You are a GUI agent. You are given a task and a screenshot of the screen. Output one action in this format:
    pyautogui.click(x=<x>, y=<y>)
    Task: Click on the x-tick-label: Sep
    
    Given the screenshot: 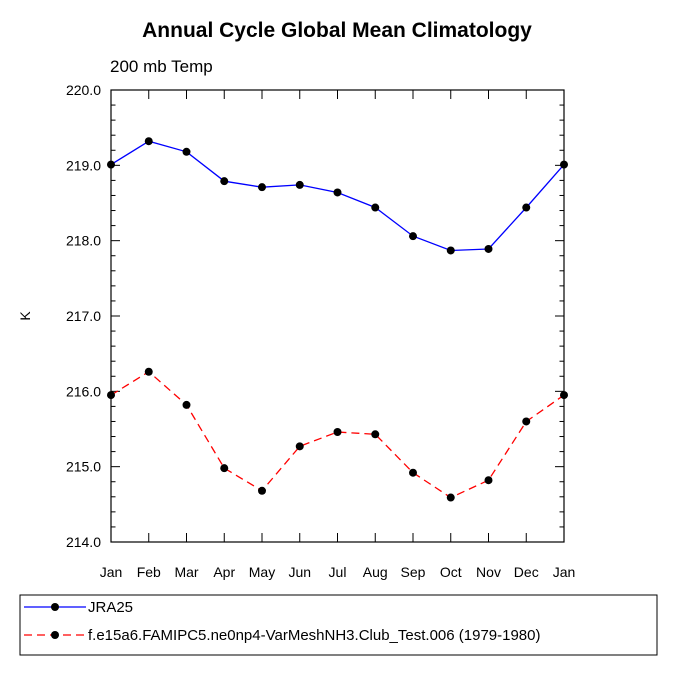 What is the action you would take?
    pyautogui.click(x=413, y=572)
    